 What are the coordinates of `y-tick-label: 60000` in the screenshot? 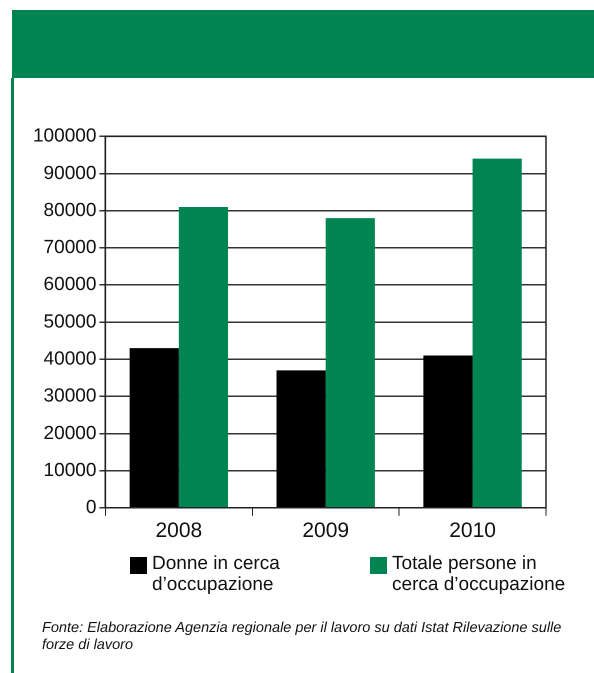 It's located at (70, 285).